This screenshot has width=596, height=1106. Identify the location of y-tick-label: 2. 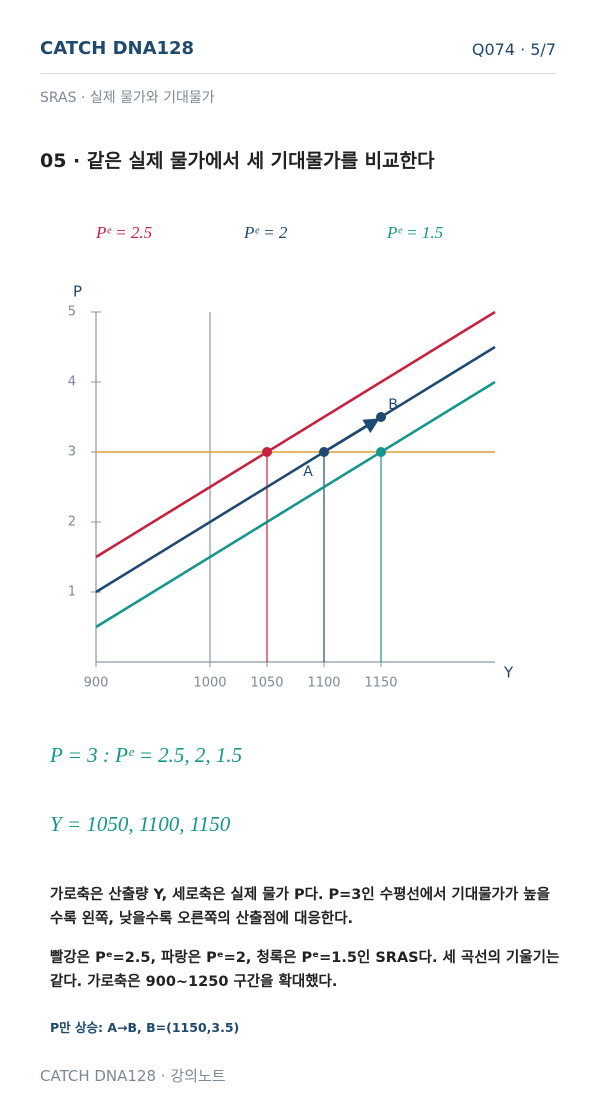
(72, 522).